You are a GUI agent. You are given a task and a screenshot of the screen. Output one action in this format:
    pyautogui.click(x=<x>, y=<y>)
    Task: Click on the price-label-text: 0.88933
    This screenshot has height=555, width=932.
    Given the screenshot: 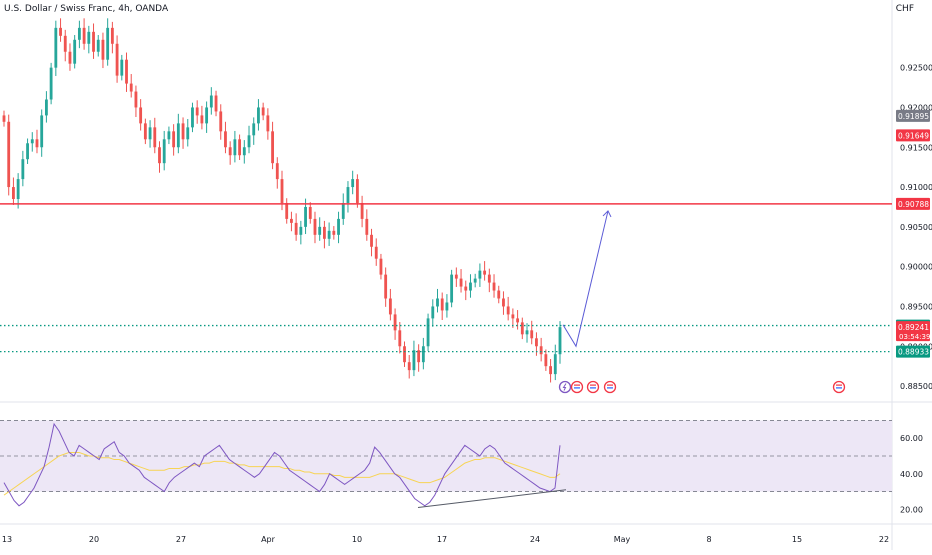 What is the action you would take?
    pyautogui.click(x=913, y=352)
    